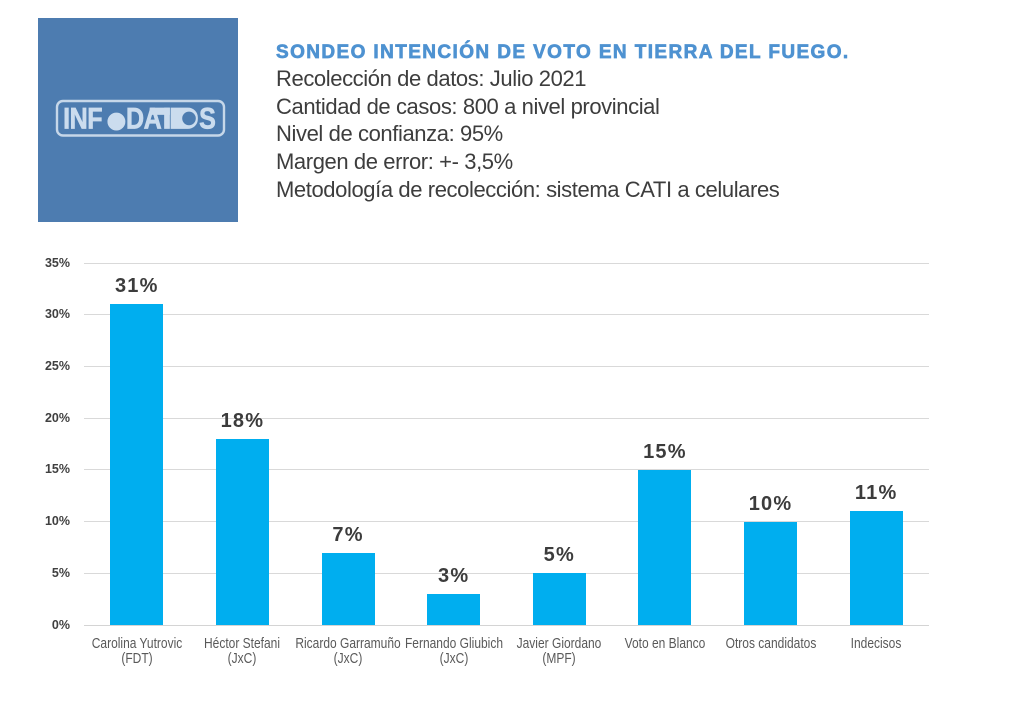  What do you see at coordinates (82, 118) in the screenshot?
I see `svg-text: INF` at bounding box center [82, 118].